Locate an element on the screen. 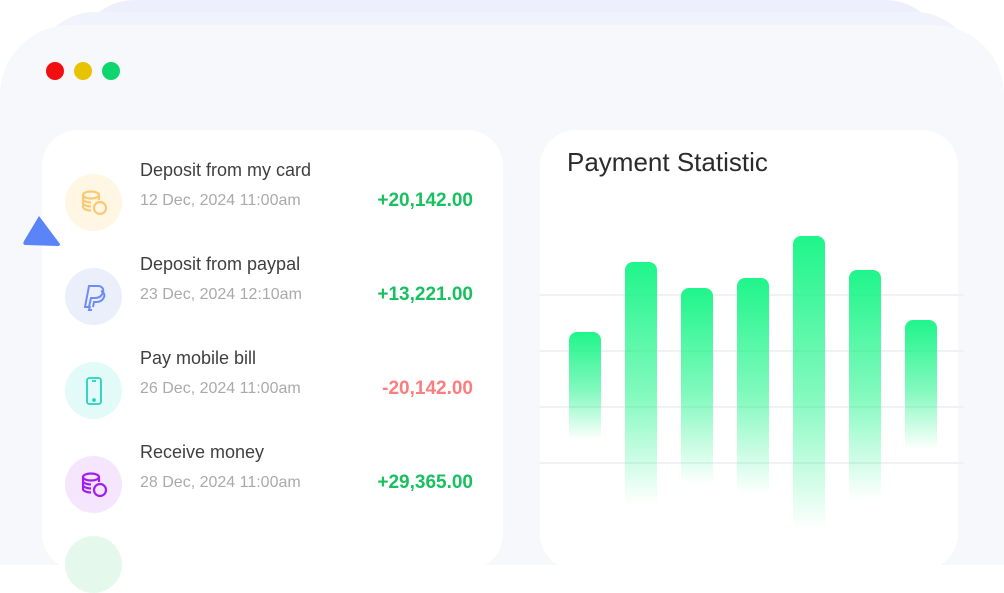 The height and width of the screenshot is (593, 1004). chart-title: Payment Statistic is located at coordinates (667, 162).